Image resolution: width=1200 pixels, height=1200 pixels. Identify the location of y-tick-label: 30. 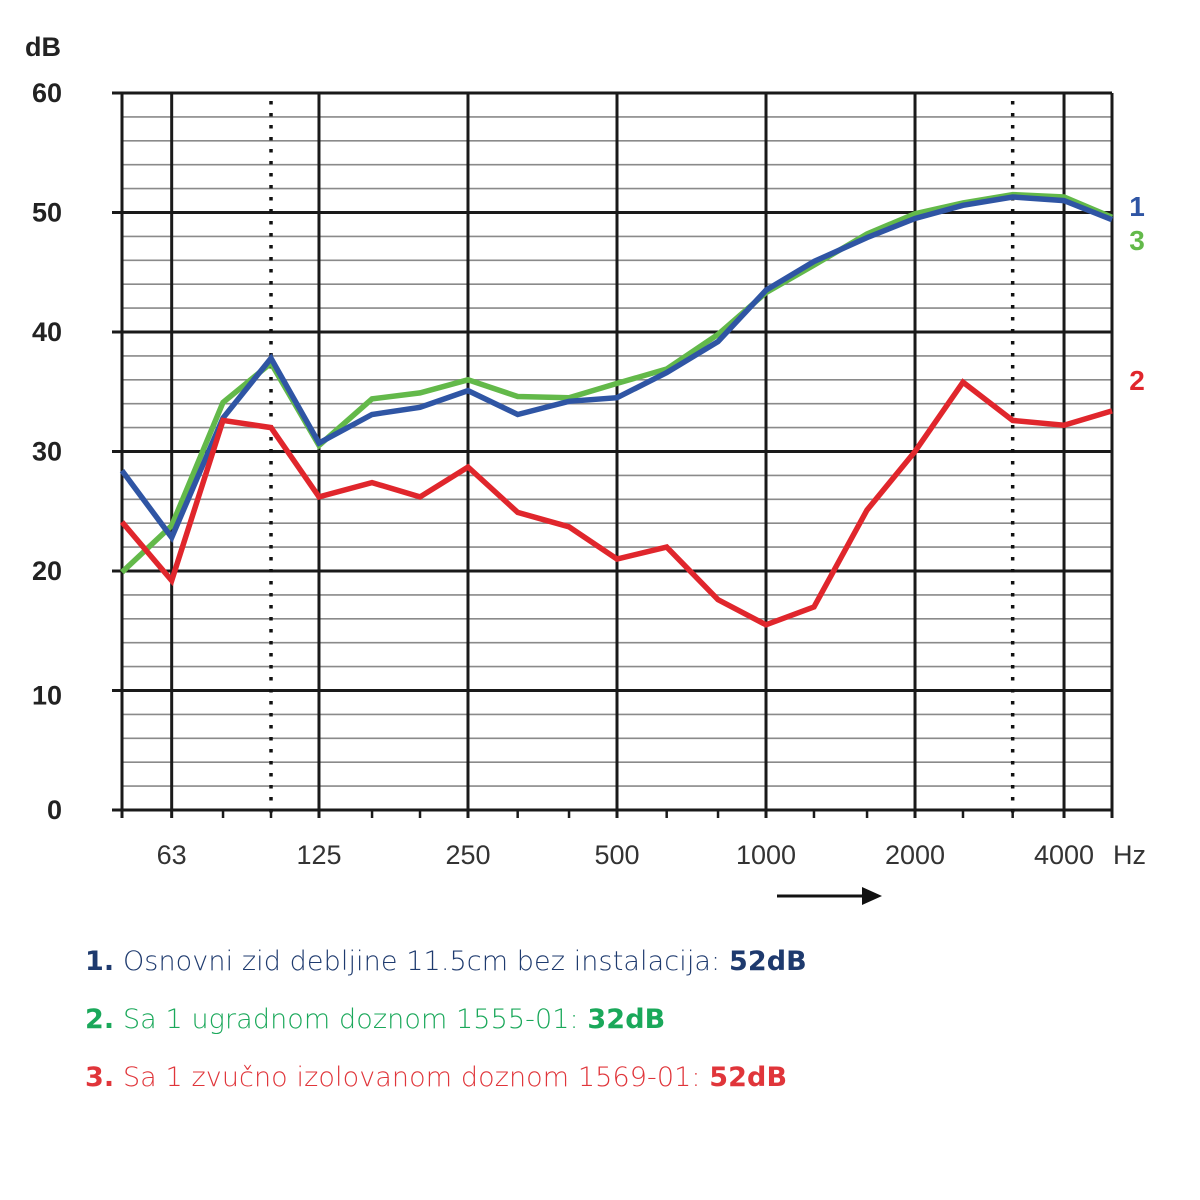
(47, 452).